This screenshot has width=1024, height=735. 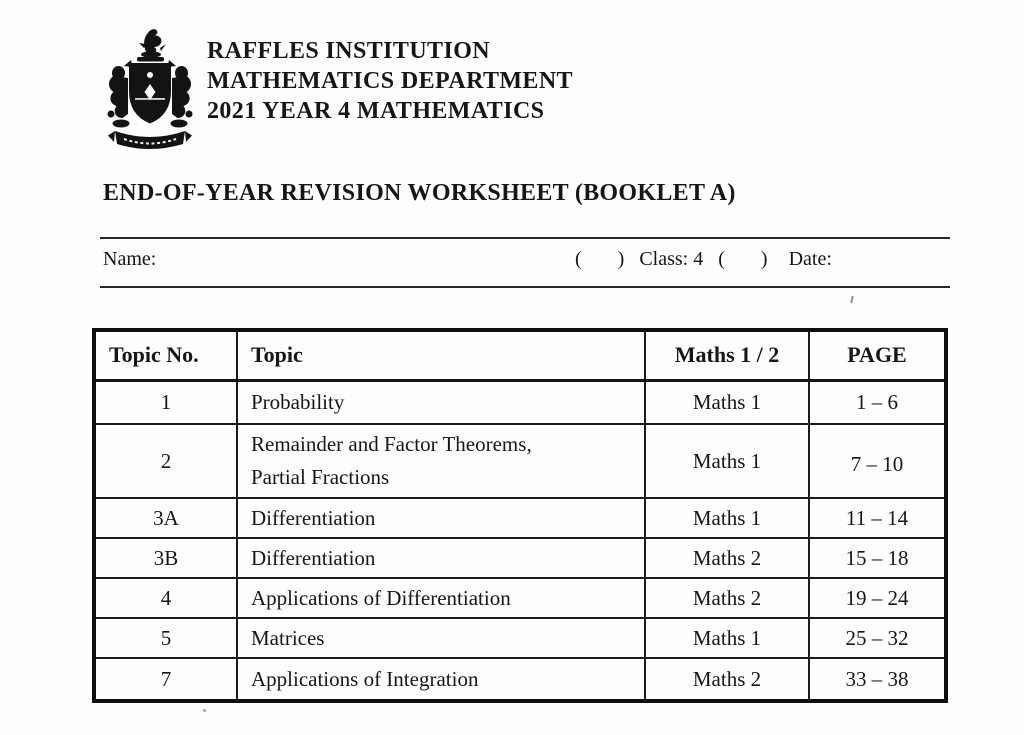 What do you see at coordinates (621, 259) in the screenshot?
I see `register-paren-close: )` at bounding box center [621, 259].